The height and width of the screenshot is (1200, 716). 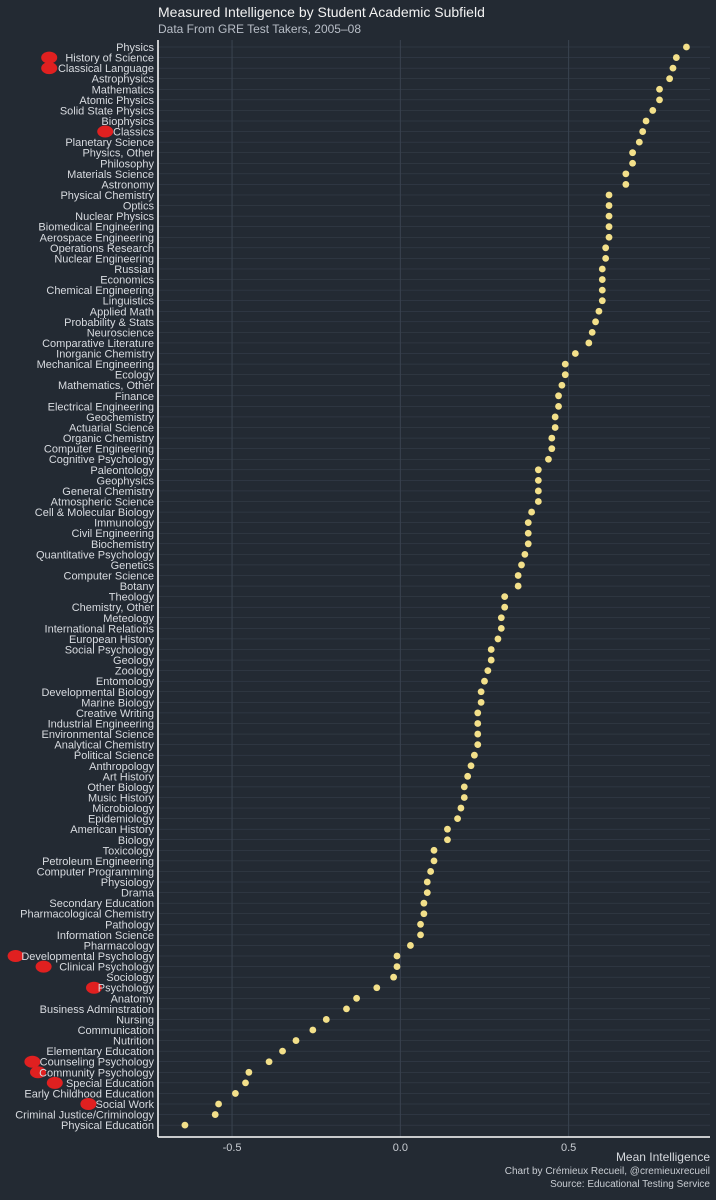 I want to click on category-label: Organic Chemistry, so click(x=109, y=439).